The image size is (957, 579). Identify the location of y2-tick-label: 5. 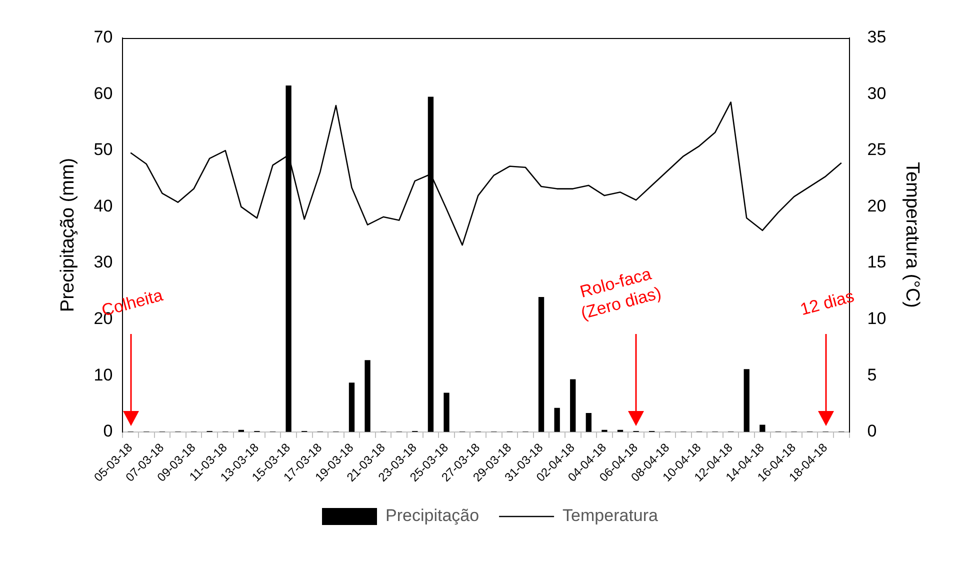
(872, 374).